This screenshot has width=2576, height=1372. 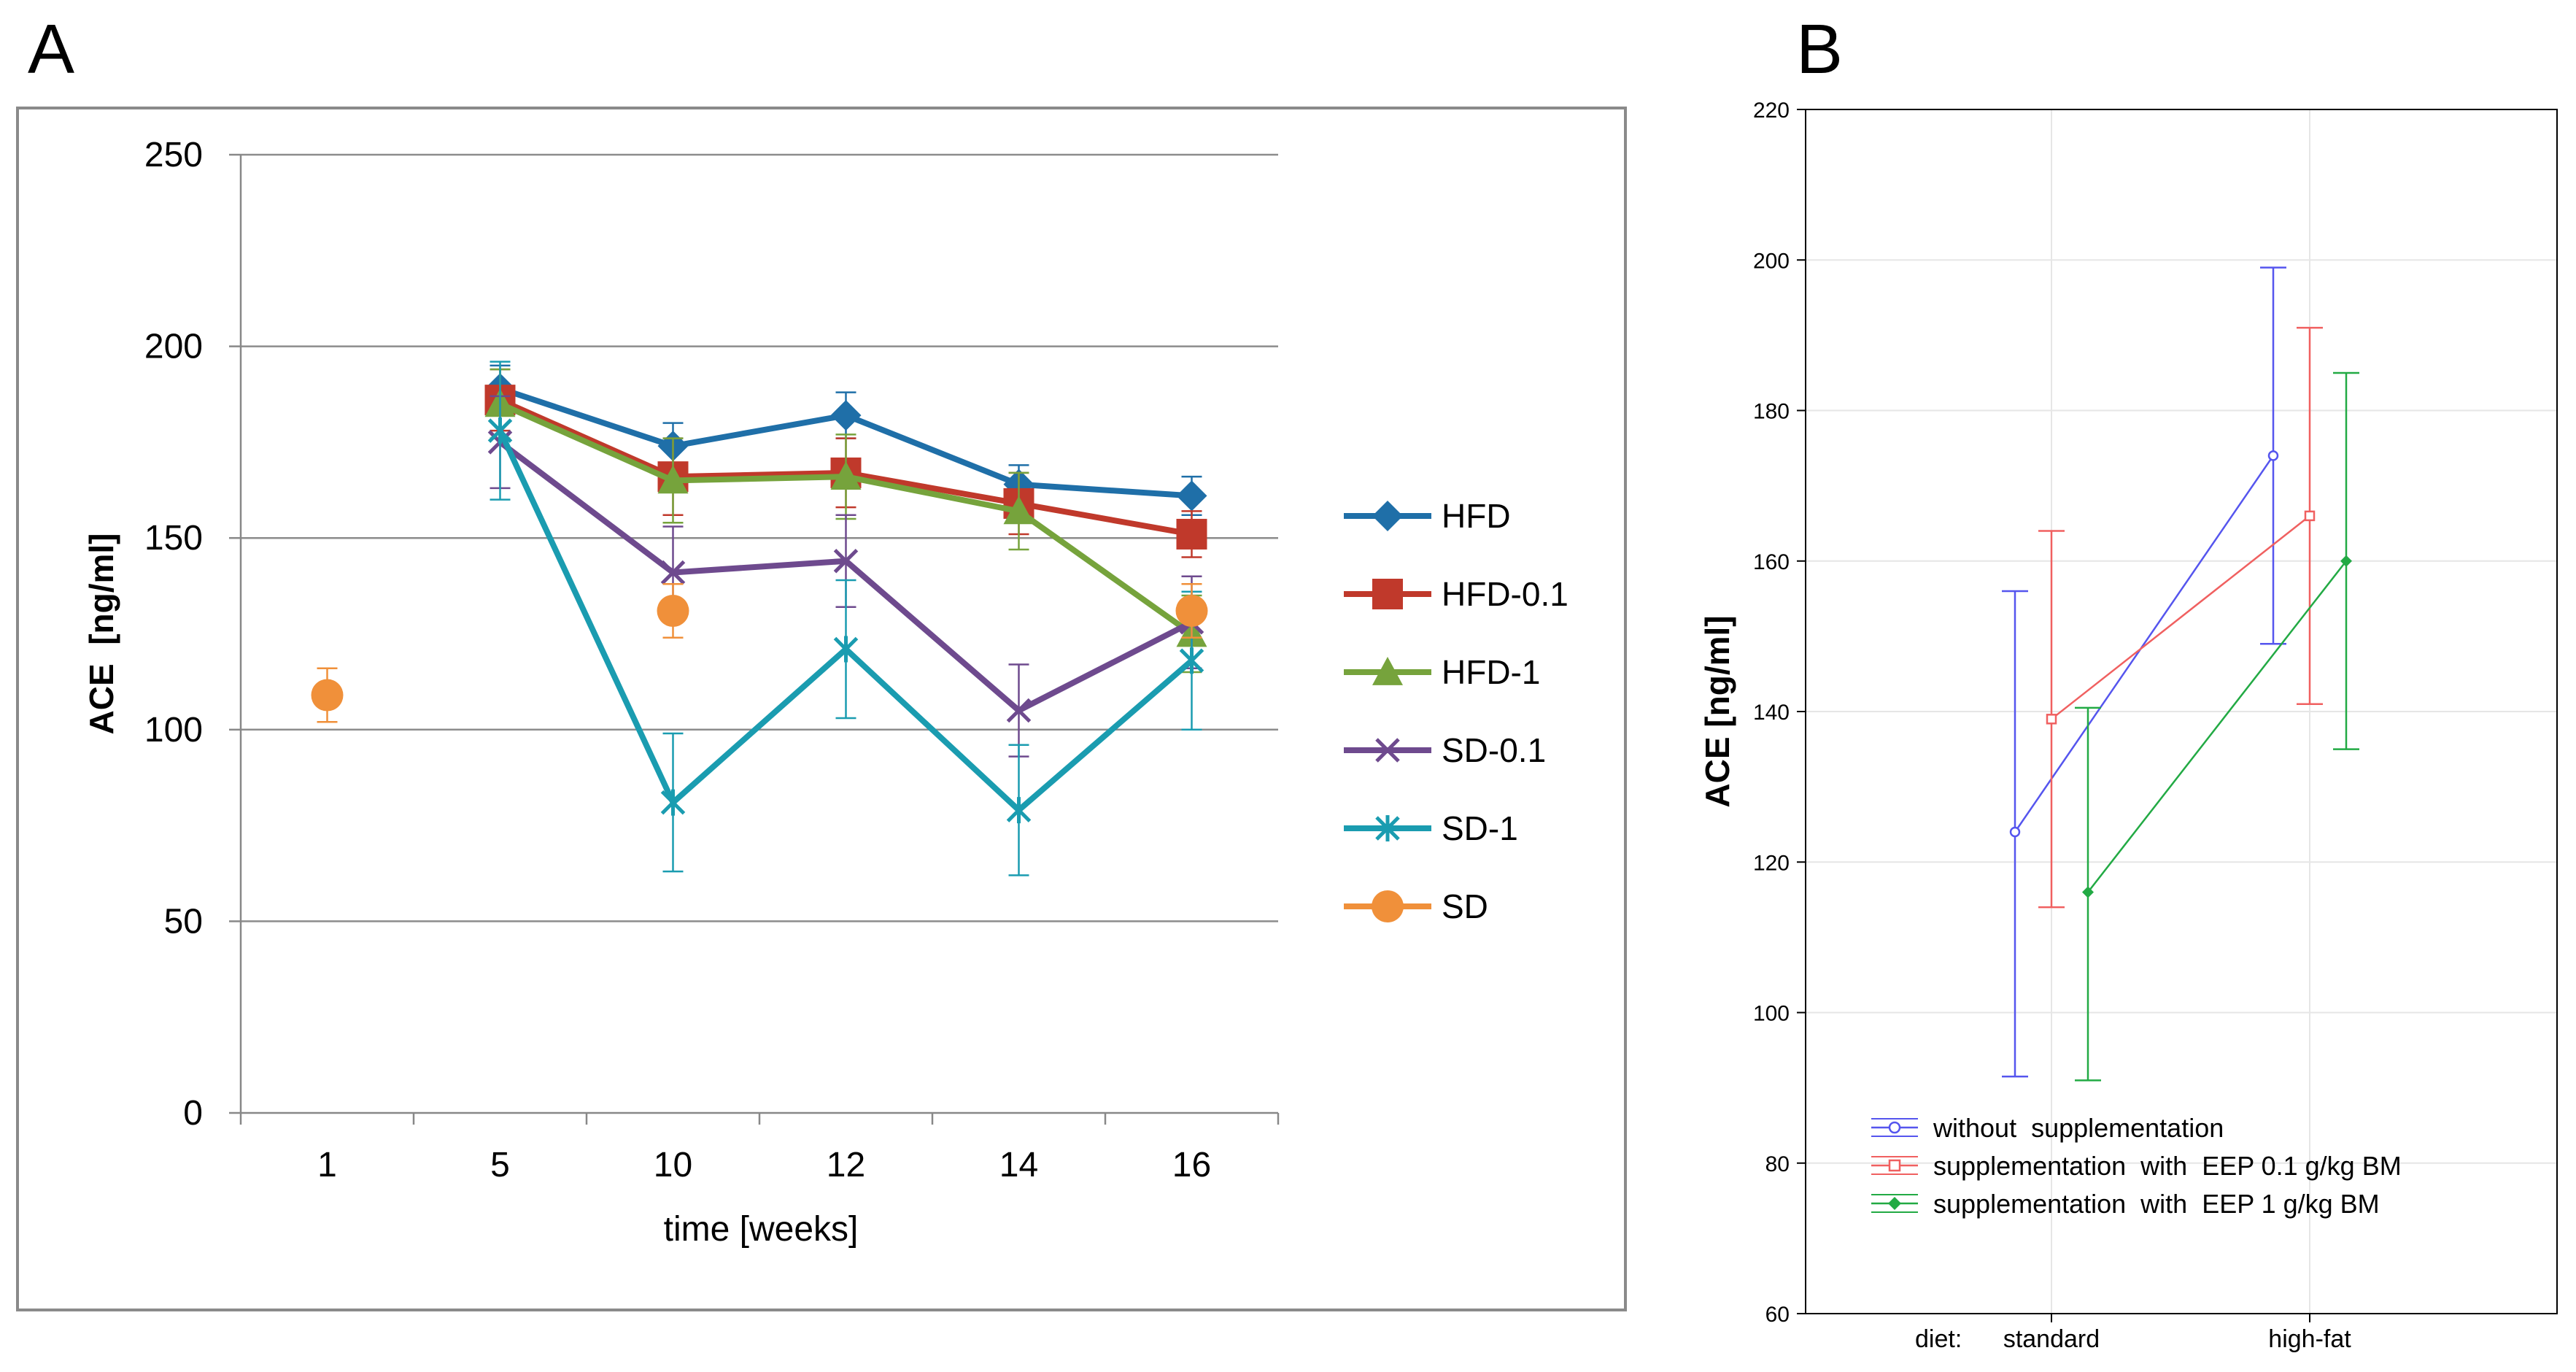 I want to click on legend-item-a: SD-1, so click(x=1431, y=828).